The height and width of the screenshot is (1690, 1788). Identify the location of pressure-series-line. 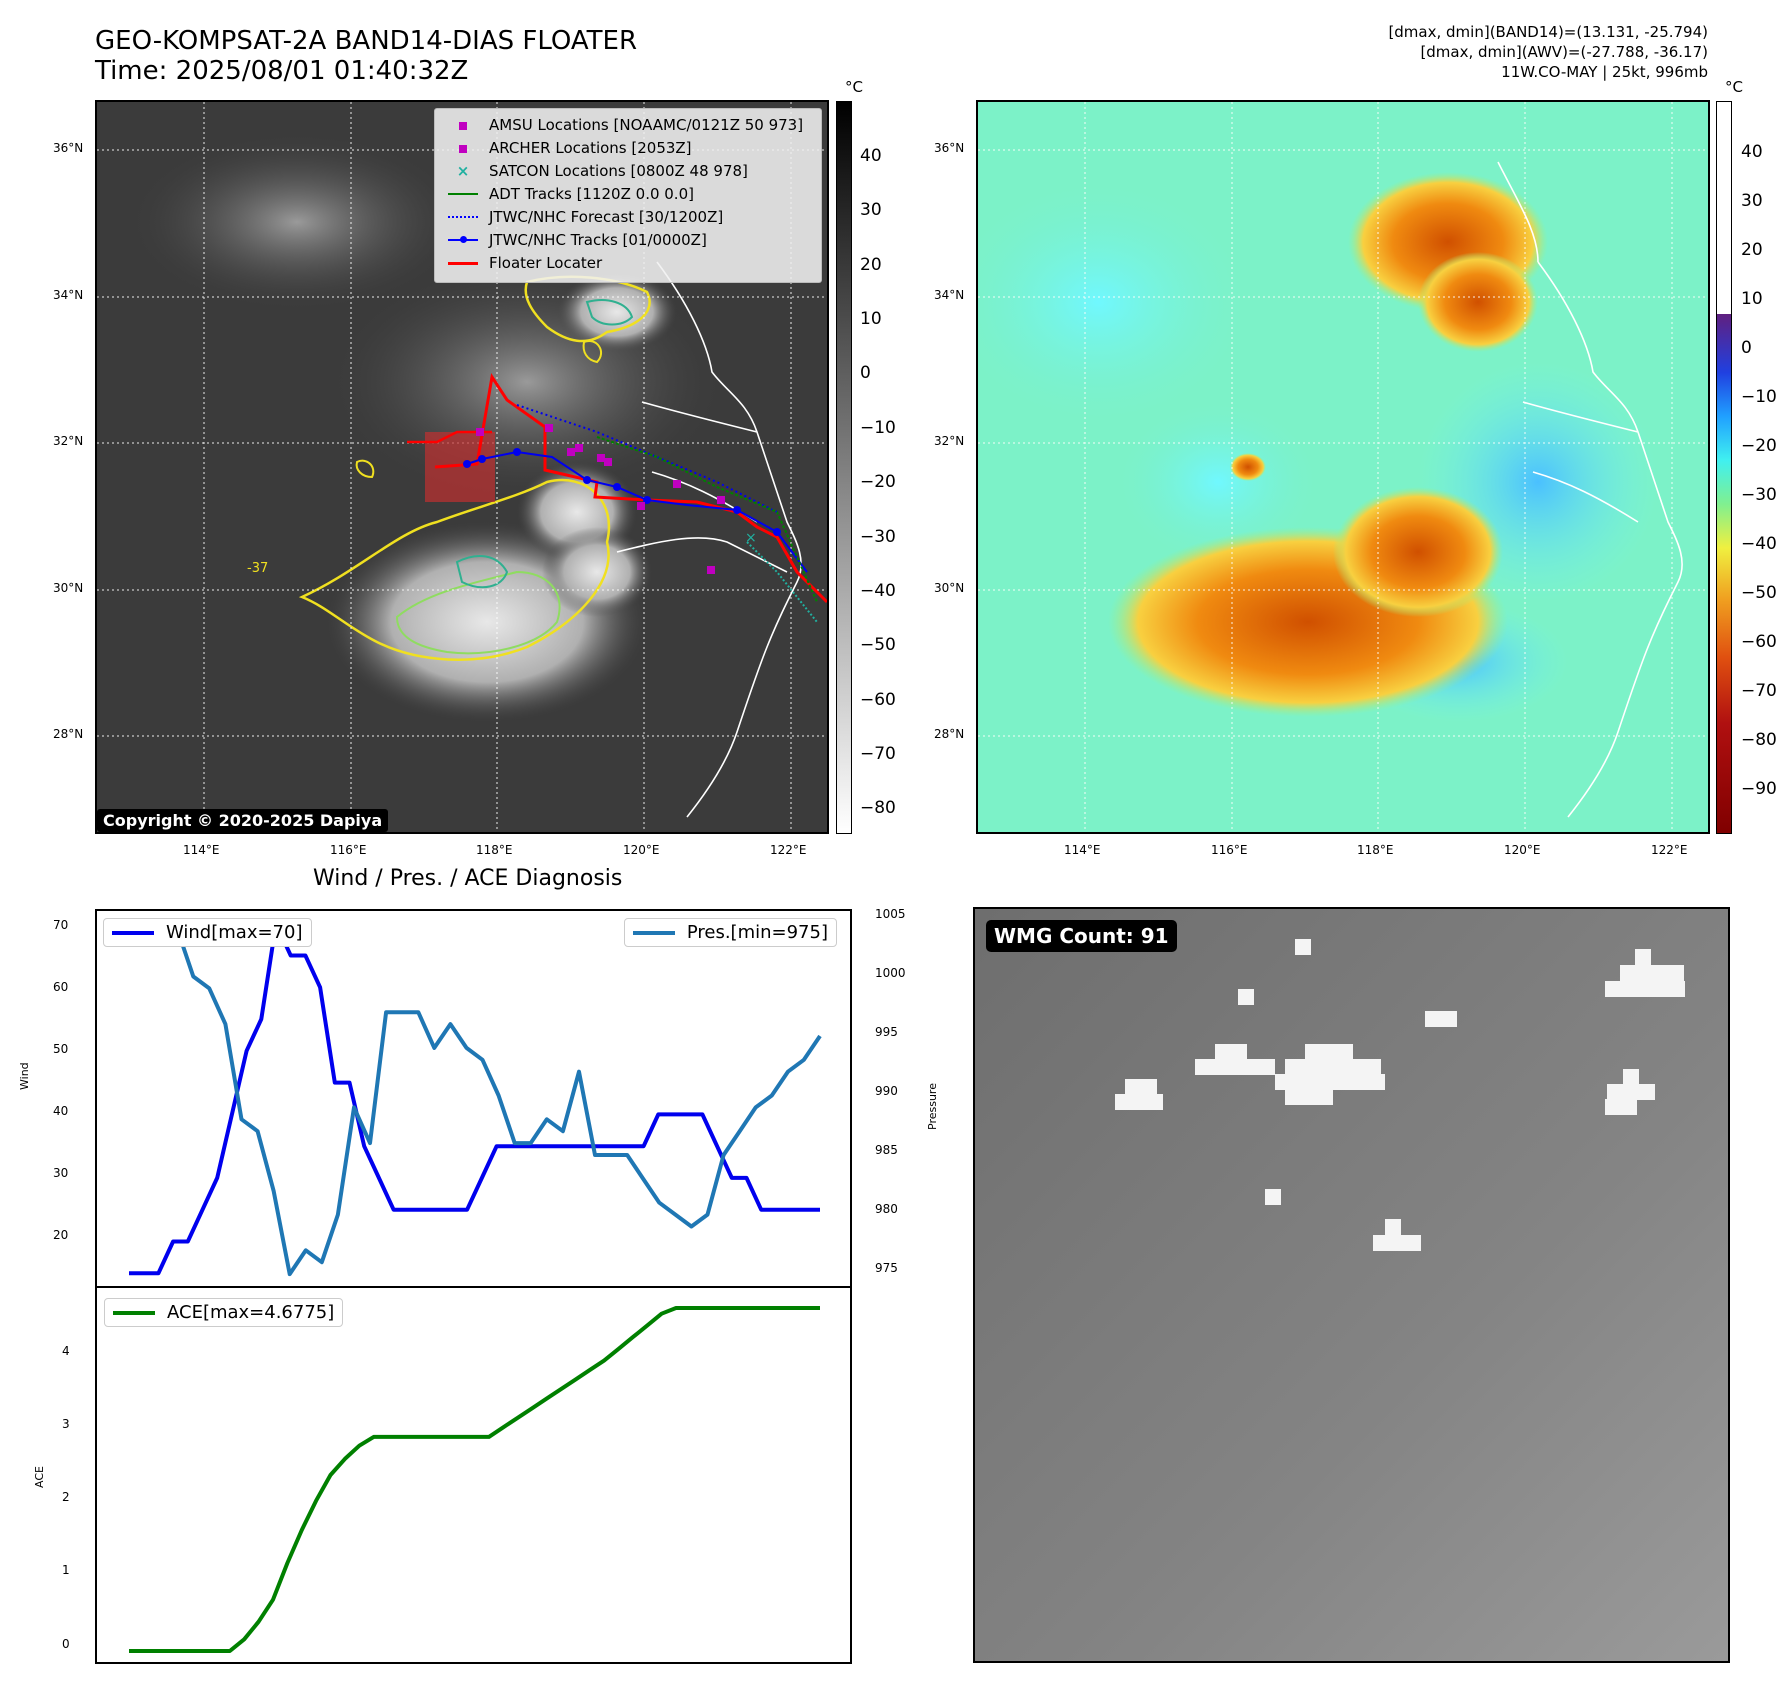
(475, 1101).